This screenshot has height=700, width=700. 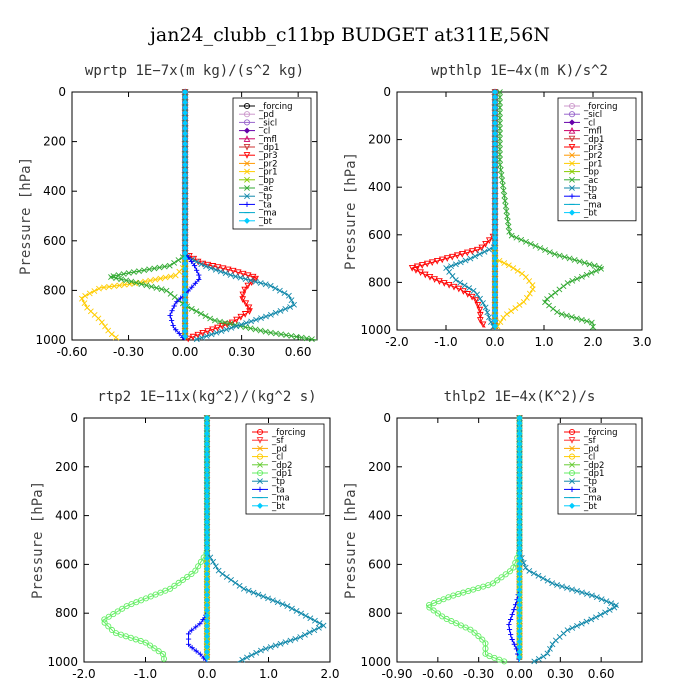 I want to click on legend-label: _bt, so click(x=590, y=214).